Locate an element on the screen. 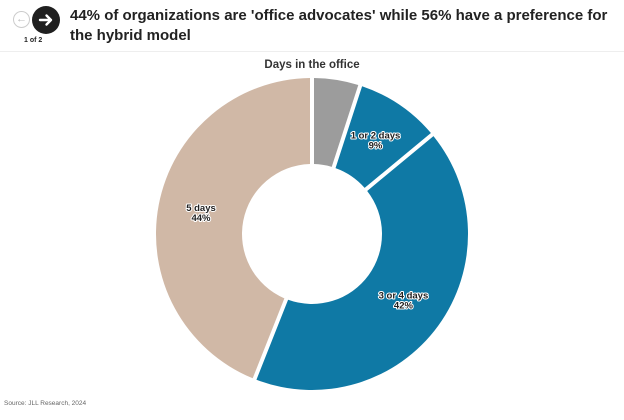  slice-label: 3 or 4 days 42% is located at coordinates (404, 300).